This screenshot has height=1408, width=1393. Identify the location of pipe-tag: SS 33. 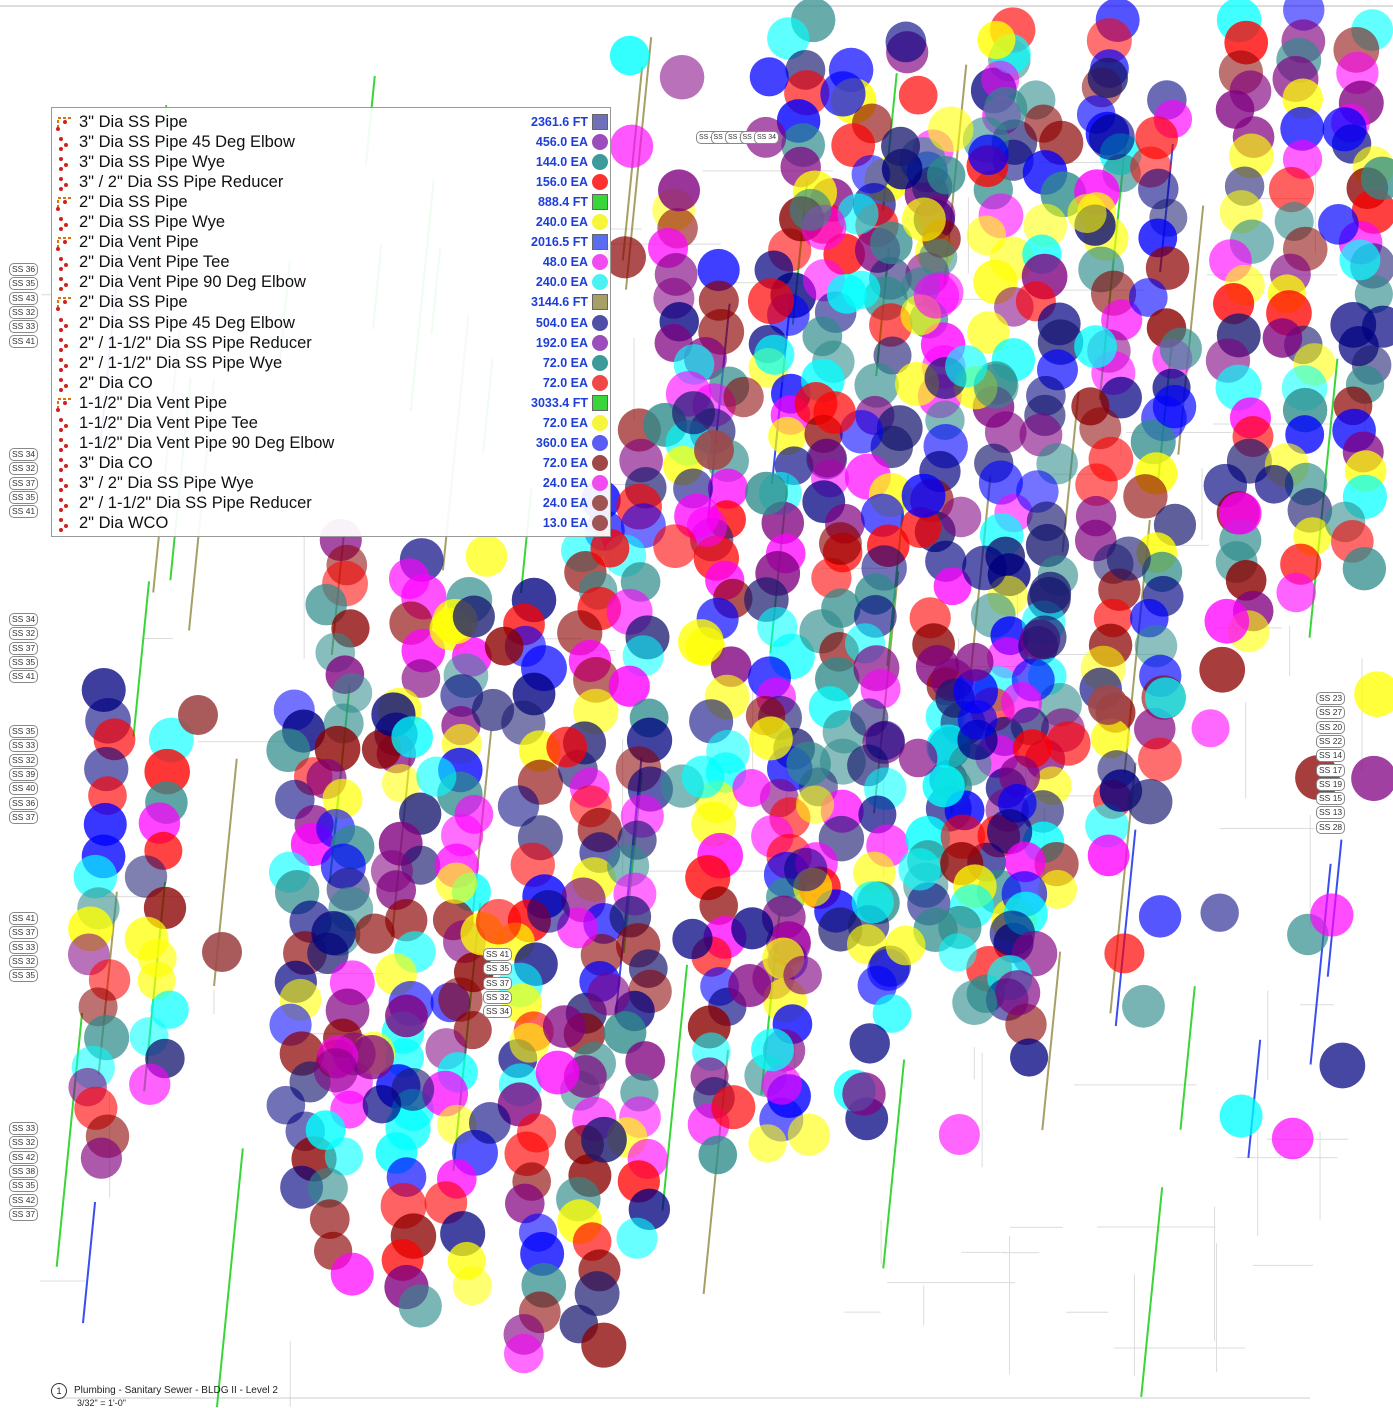
(24, 746).